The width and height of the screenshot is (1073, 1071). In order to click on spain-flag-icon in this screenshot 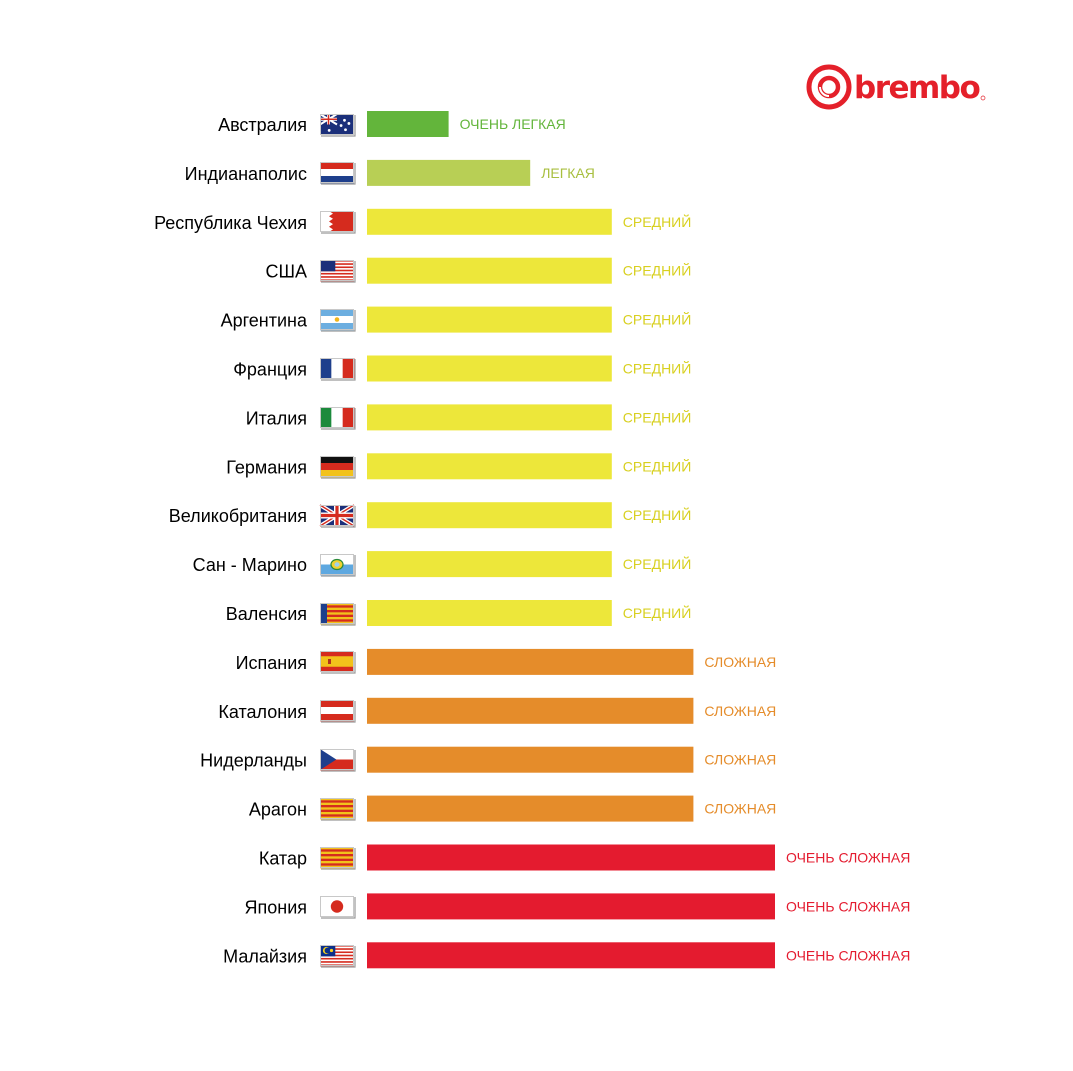, I will do `click(338, 662)`.